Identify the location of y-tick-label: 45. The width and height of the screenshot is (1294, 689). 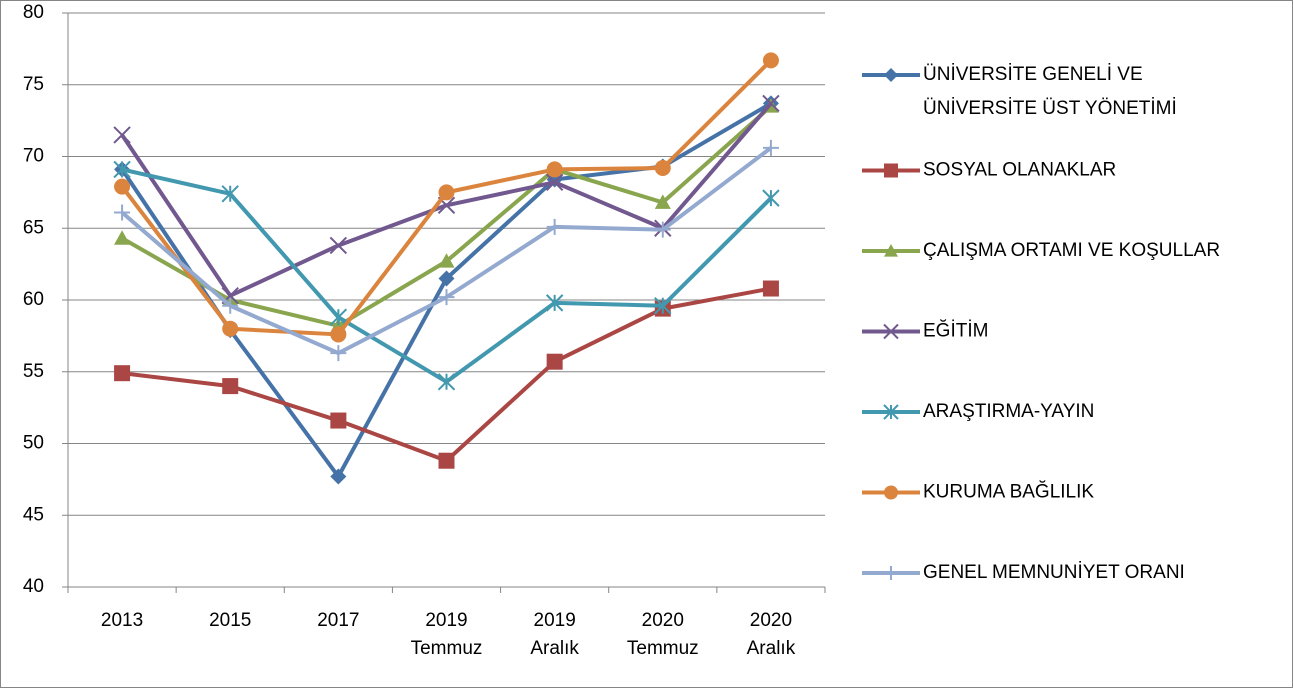
(33, 514).